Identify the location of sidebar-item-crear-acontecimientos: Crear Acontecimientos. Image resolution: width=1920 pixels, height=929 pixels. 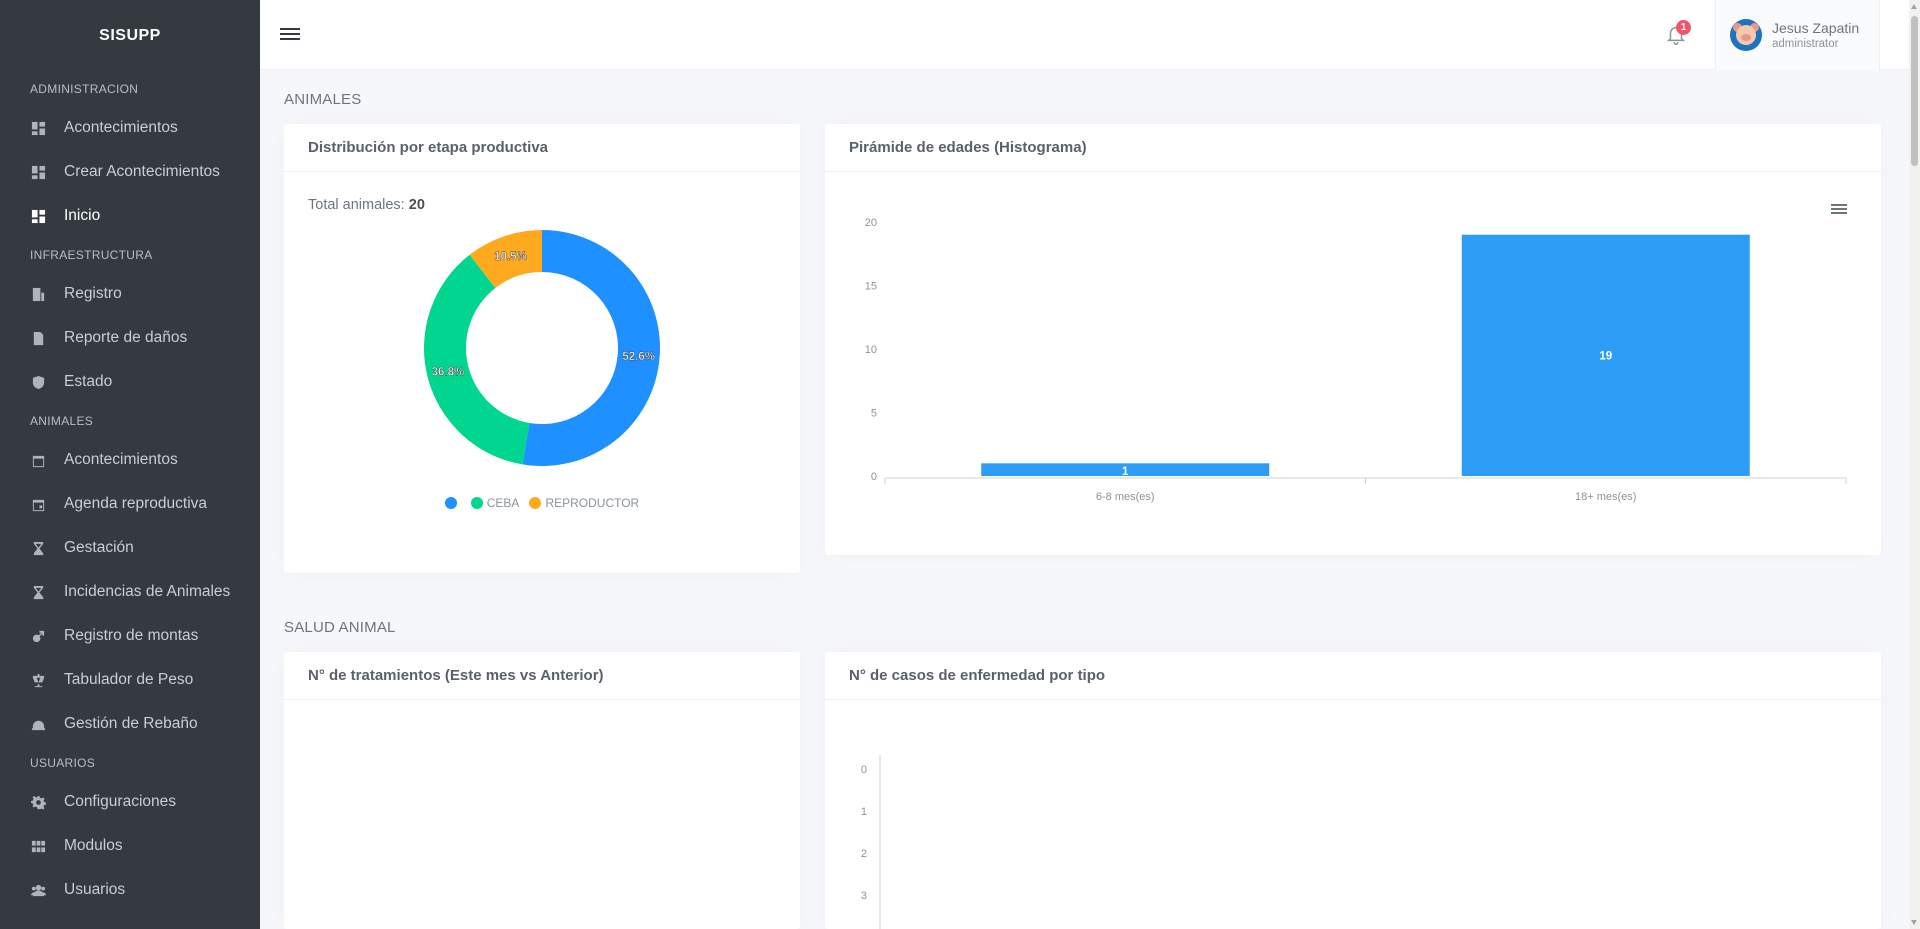
(130, 172).